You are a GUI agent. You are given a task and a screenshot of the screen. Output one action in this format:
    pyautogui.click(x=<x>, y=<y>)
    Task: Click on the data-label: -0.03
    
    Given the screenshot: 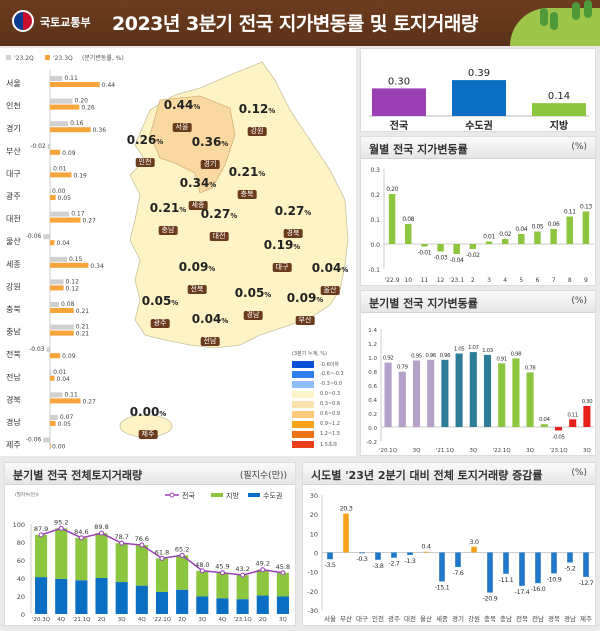 What is the action you would take?
    pyautogui.click(x=441, y=258)
    